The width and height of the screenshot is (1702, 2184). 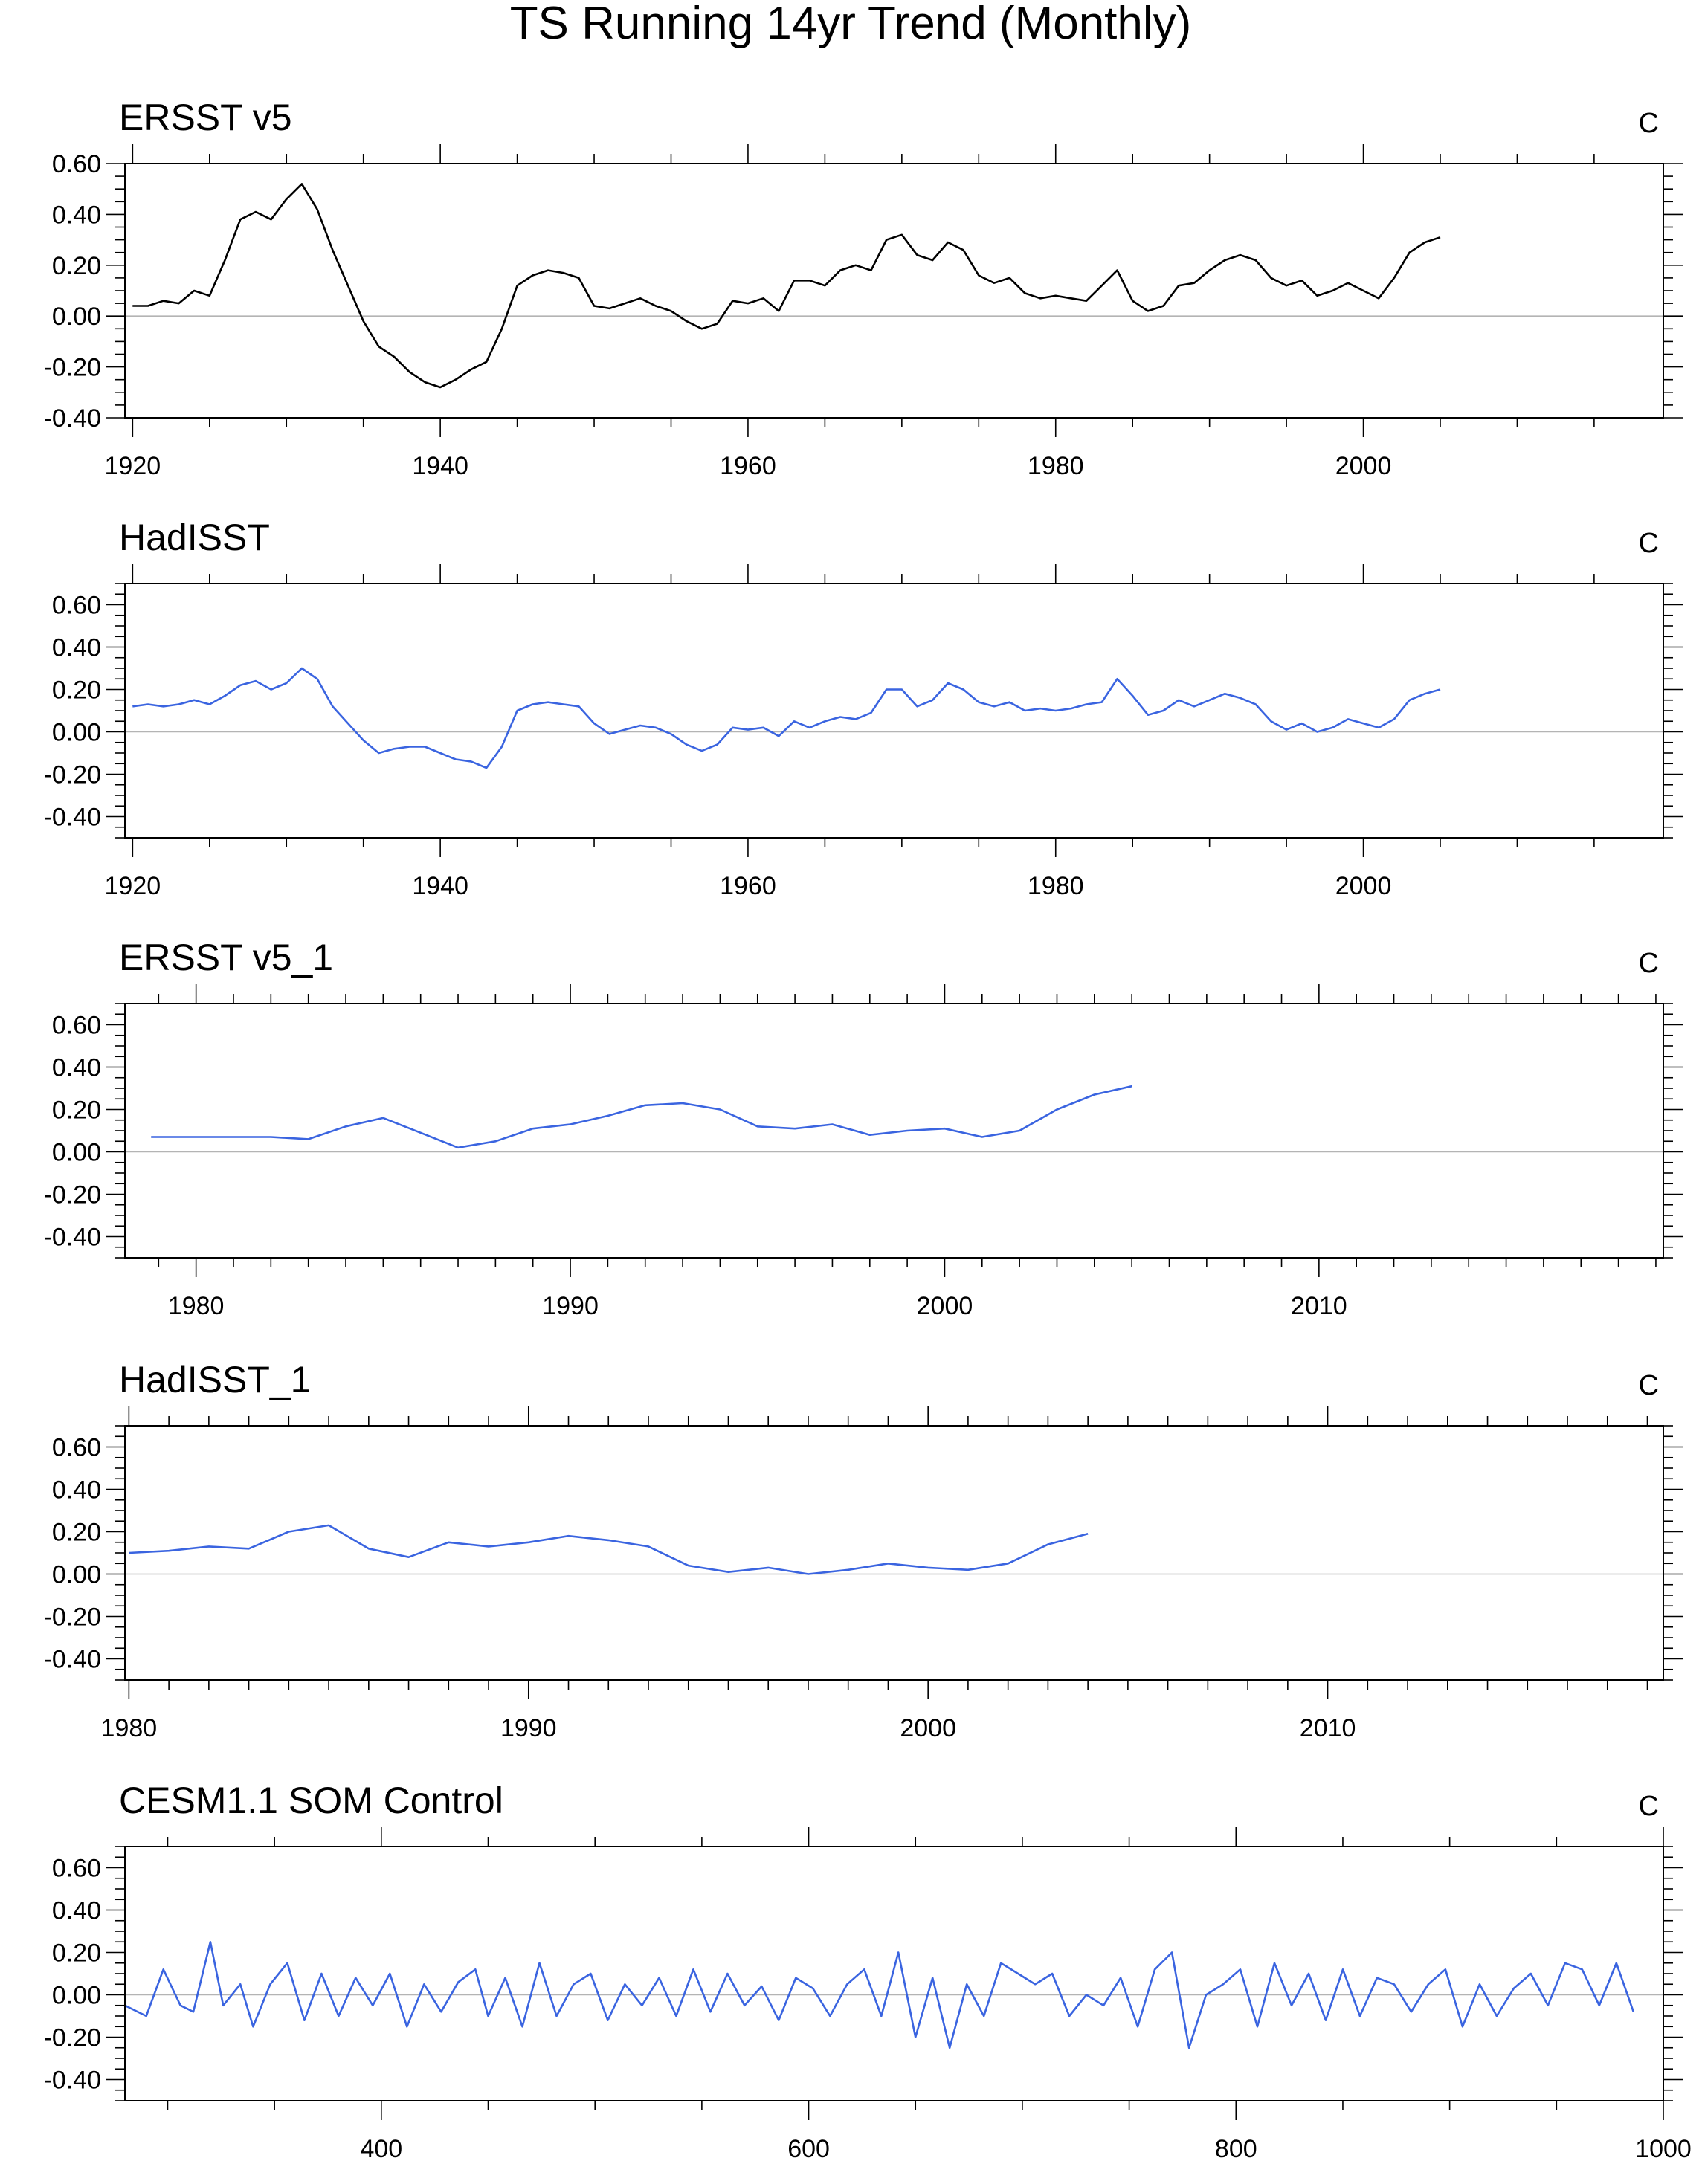 What do you see at coordinates (1236, 2149) in the screenshot?
I see `x-tick-label: 800` at bounding box center [1236, 2149].